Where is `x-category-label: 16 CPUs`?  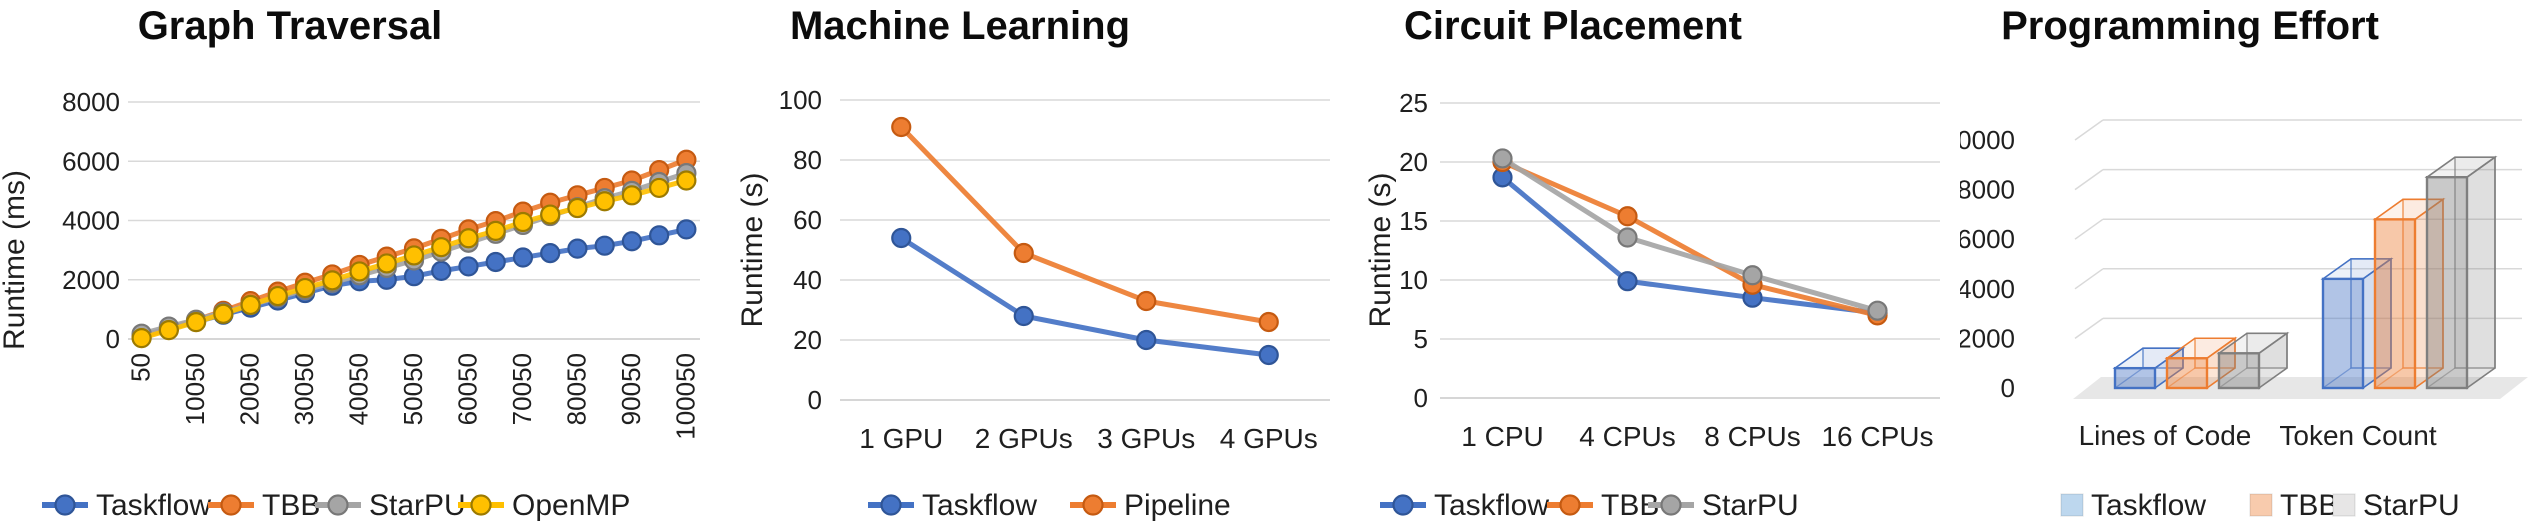 x-category-label: 16 CPUs is located at coordinates (1877, 436).